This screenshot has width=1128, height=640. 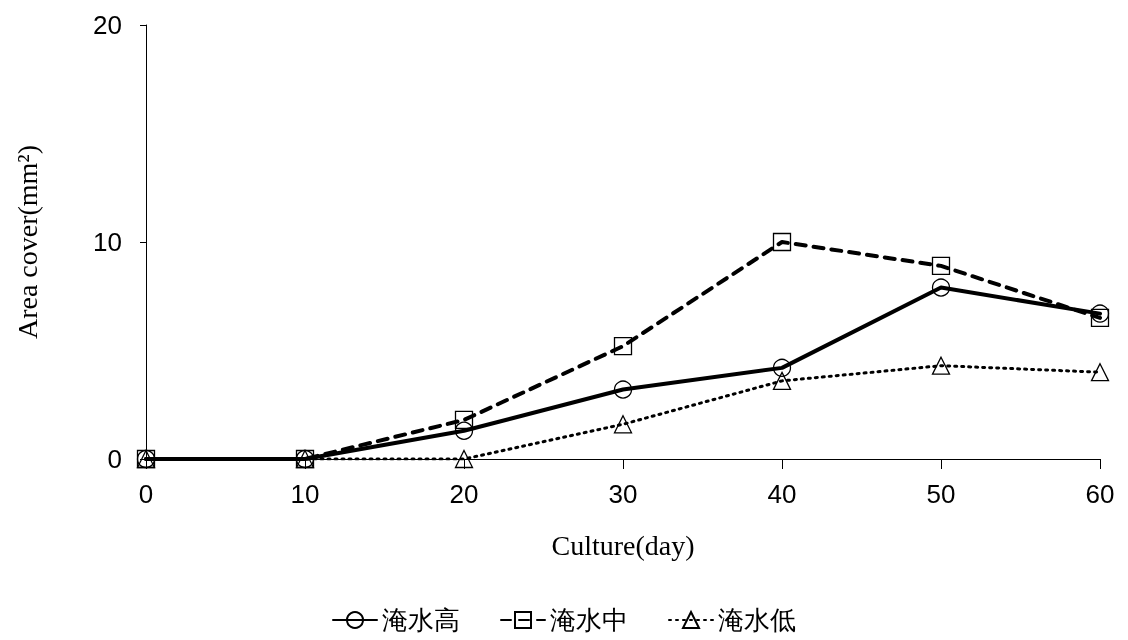 I want to click on x-tick-label: 40, so click(x=782, y=494).